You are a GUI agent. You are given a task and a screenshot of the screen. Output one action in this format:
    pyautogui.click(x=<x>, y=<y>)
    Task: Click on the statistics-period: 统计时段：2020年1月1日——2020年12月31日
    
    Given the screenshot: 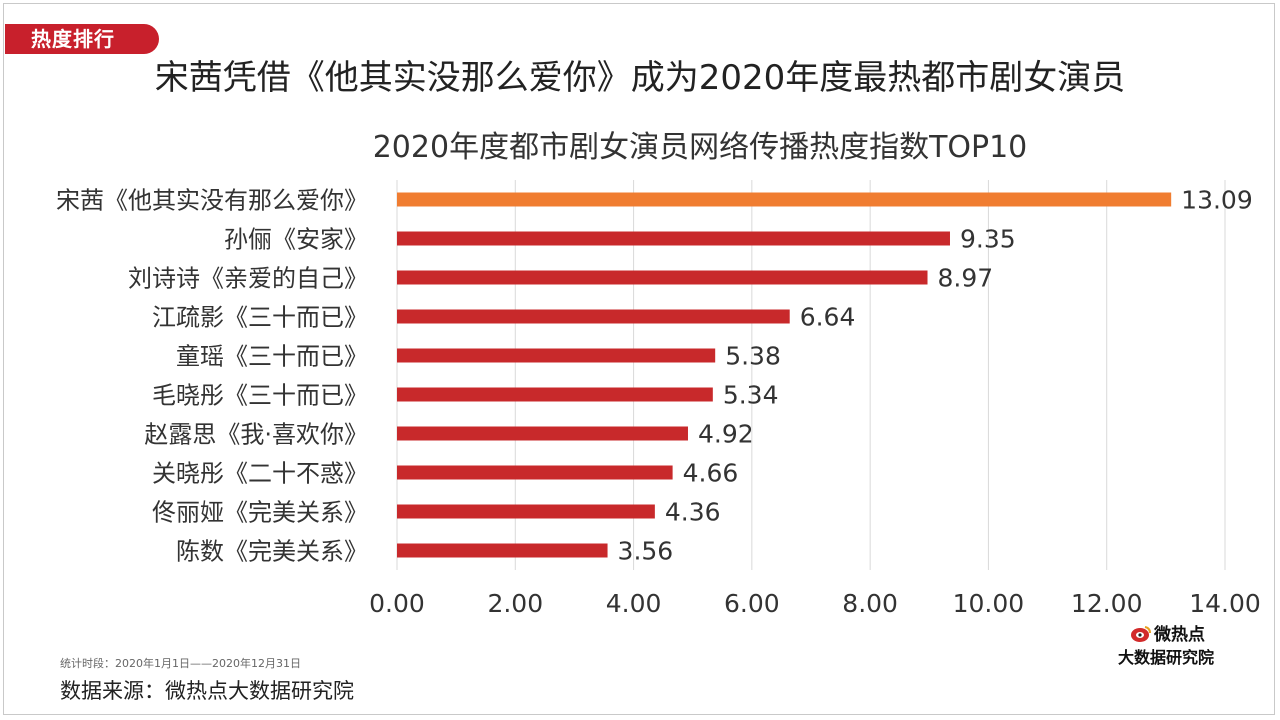 What is the action you would take?
    pyautogui.click(x=180, y=663)
    